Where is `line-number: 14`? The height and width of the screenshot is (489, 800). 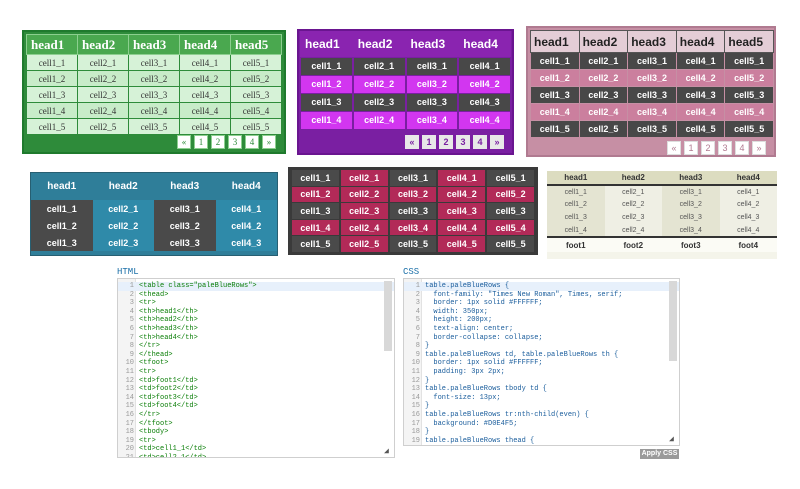
line-number: 14 is located at coordinates (415, 397).